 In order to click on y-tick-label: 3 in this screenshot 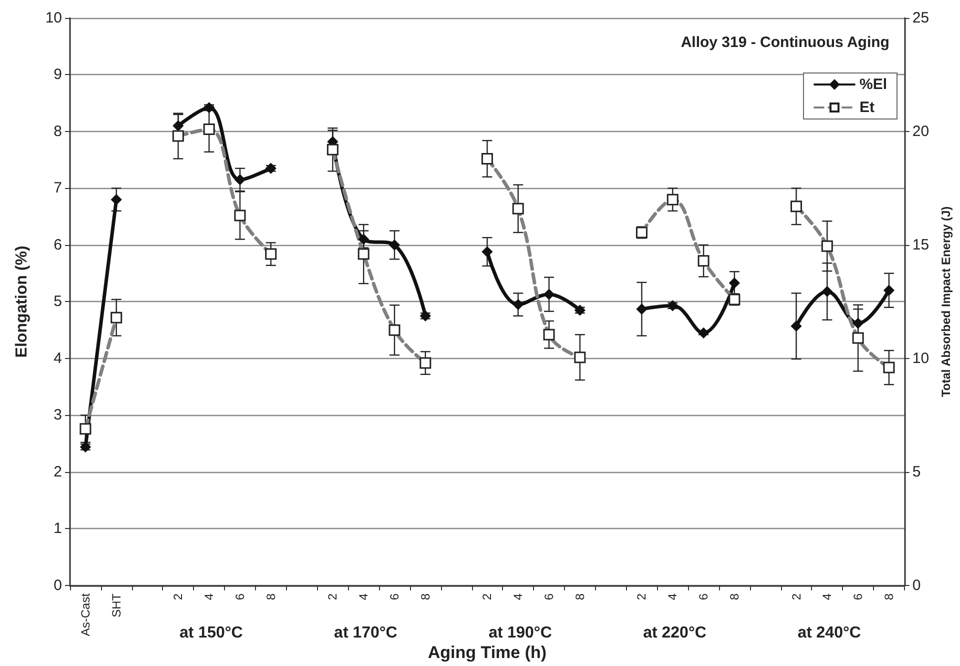, I will do `click(58, 415)`.